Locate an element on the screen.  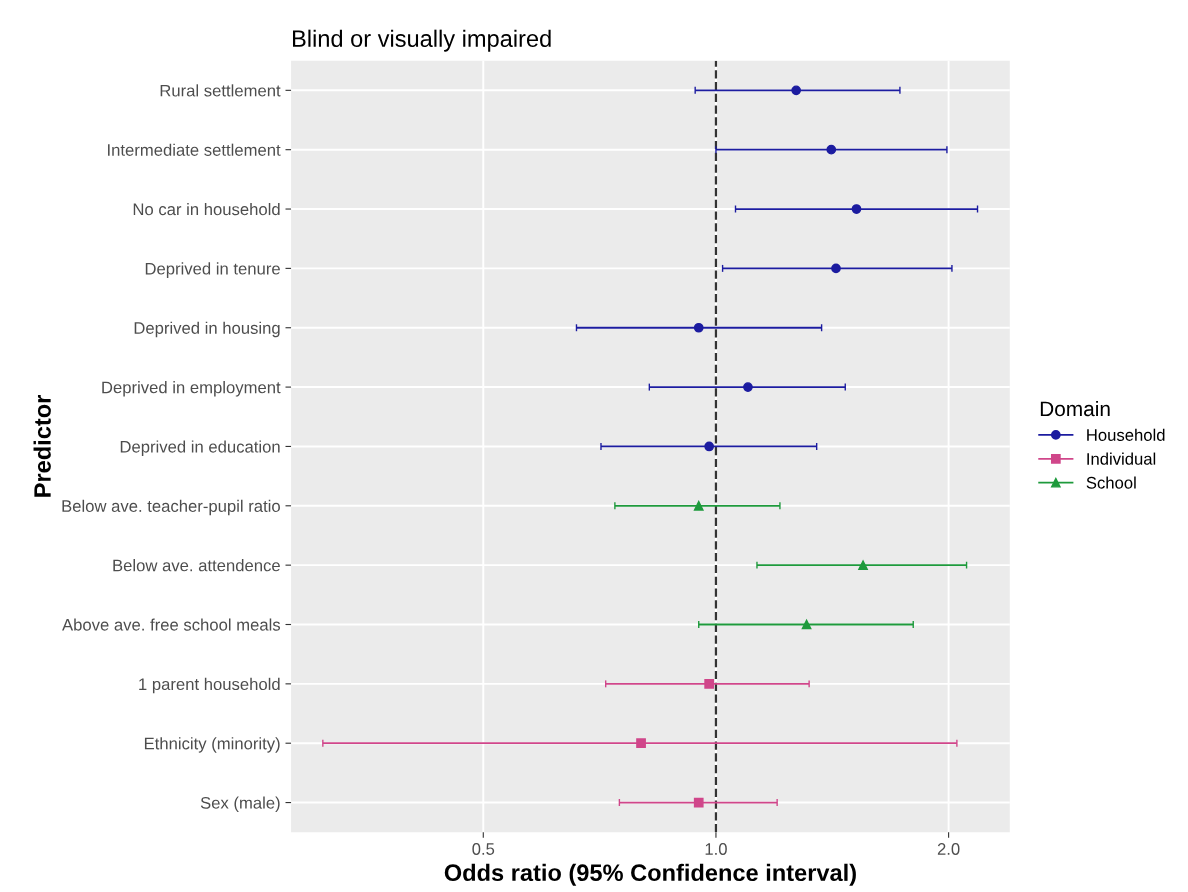
y-tick-label: Below ave. attendence is located at coordinates (196, 565).